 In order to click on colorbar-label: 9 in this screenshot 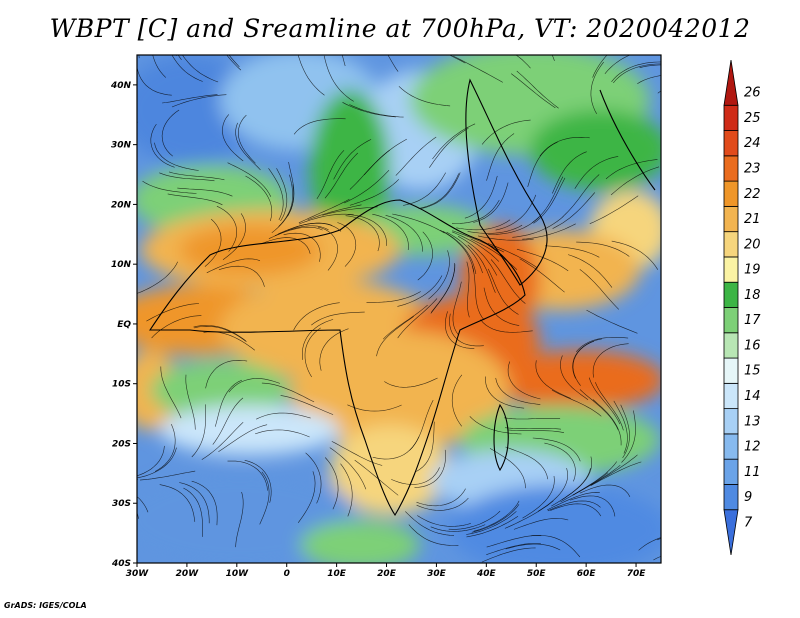, I will do `click(748, 497)`.